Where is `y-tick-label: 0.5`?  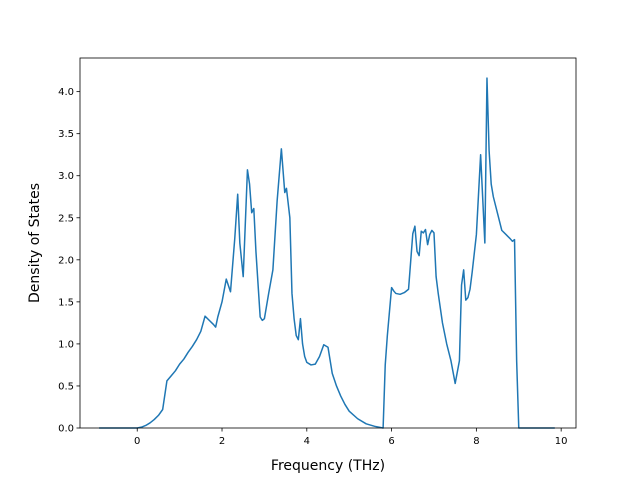
y-tick-label: 0.5 is located at coordinates (66, 386).